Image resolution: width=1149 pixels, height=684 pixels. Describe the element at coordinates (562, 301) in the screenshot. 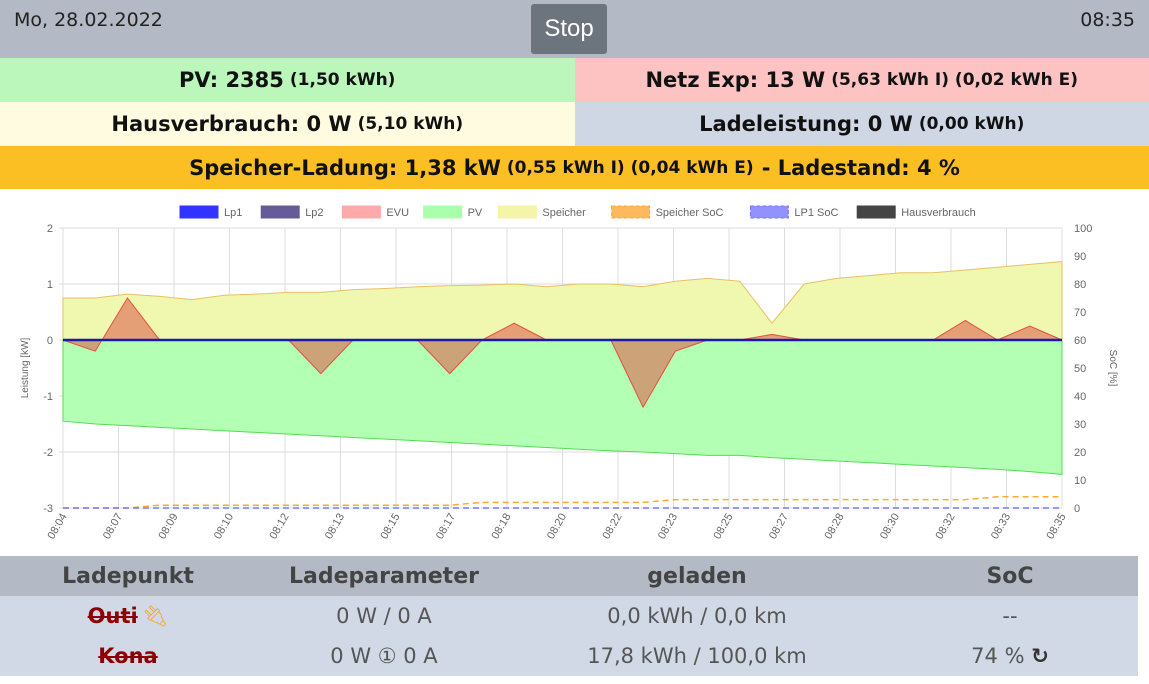

I see `series-speicher-area` at that location.